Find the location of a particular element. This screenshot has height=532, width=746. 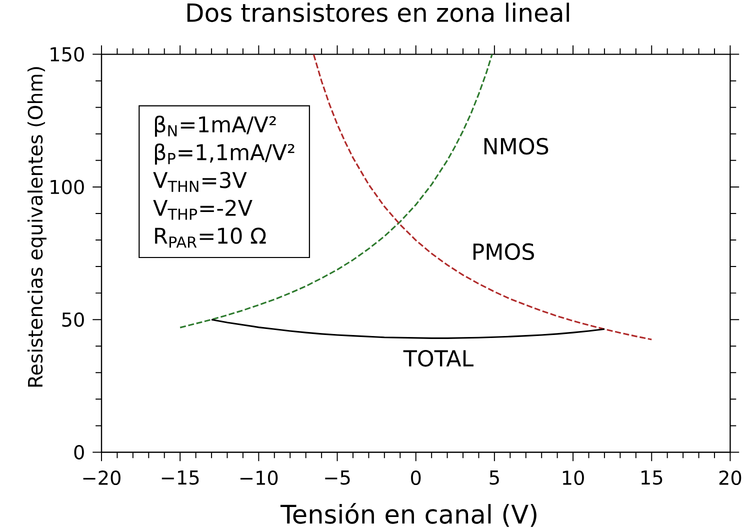

x-tick-label: −5 is located at coordinates (337, 477).